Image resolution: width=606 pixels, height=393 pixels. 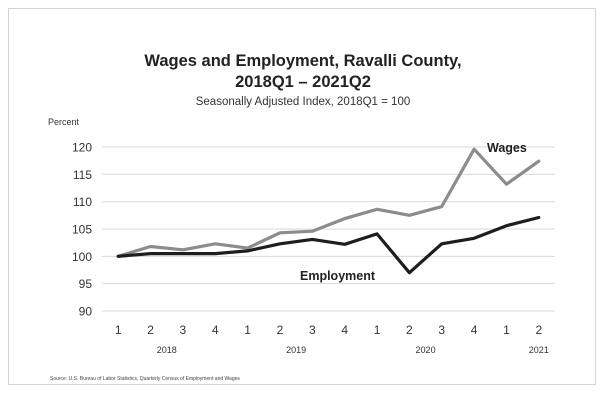 I want to click on y-tick-label: 95, so click(x=86, y=284).